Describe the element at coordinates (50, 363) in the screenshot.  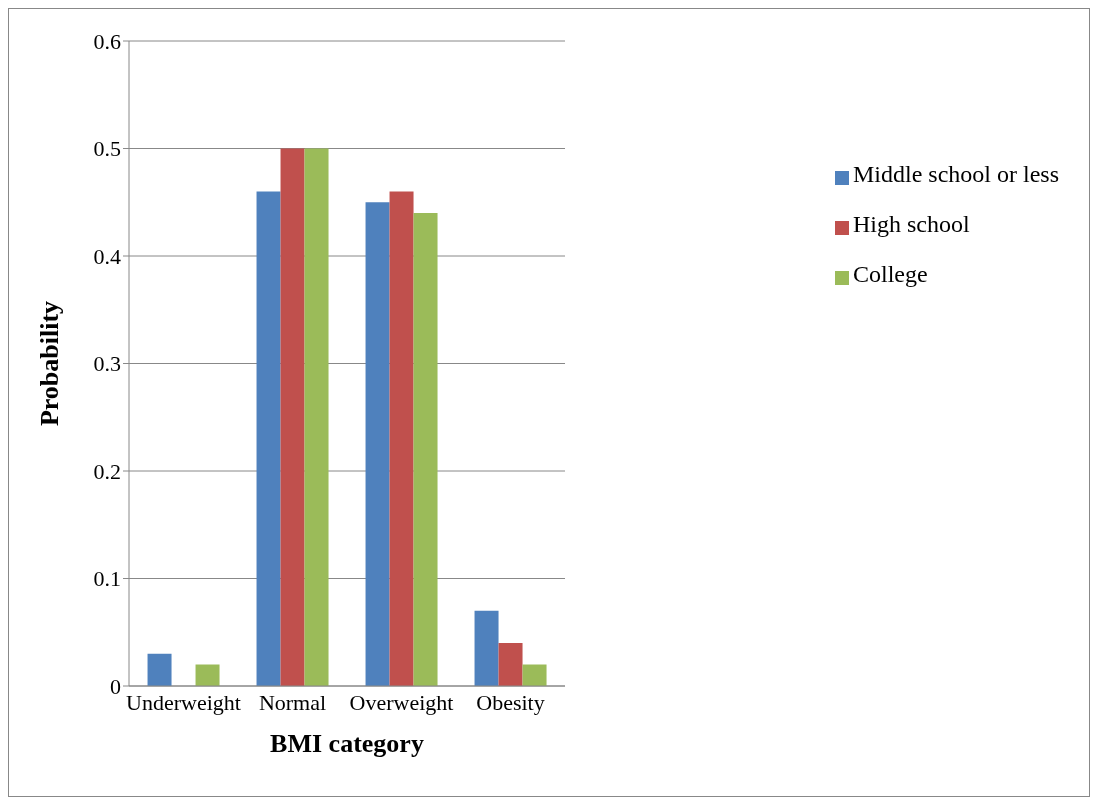
I see `y-axis-title: Probability` at that location.